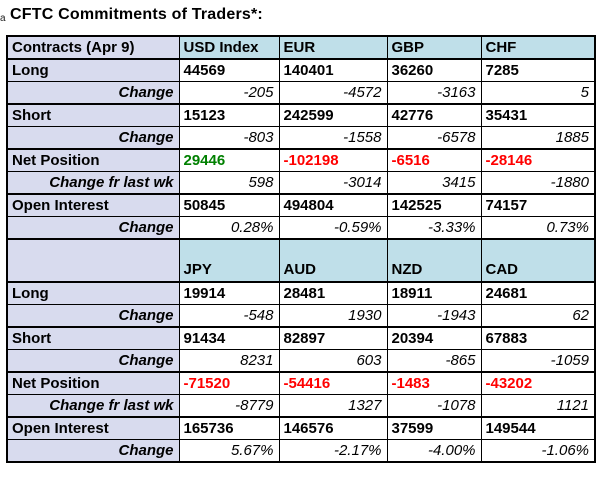 This screenshot has width=600, height=485. I want to click on value-cell: 91434, so click(229, 338).